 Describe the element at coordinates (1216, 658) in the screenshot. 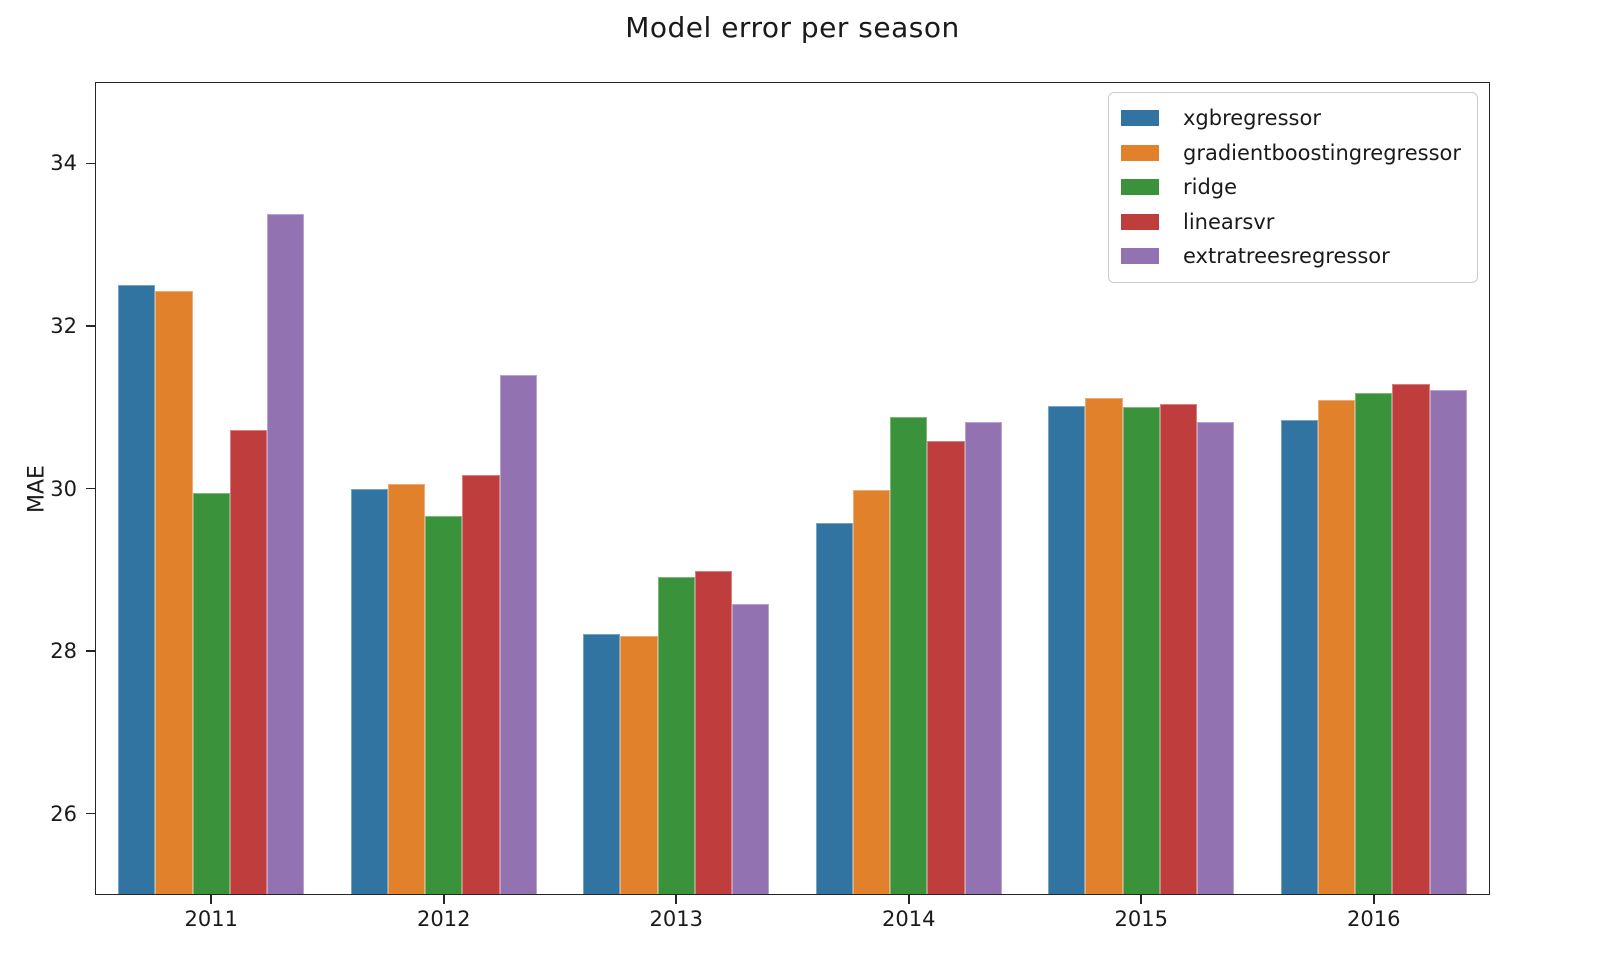

I see `bar-extratreesregressor-2015` at that location.